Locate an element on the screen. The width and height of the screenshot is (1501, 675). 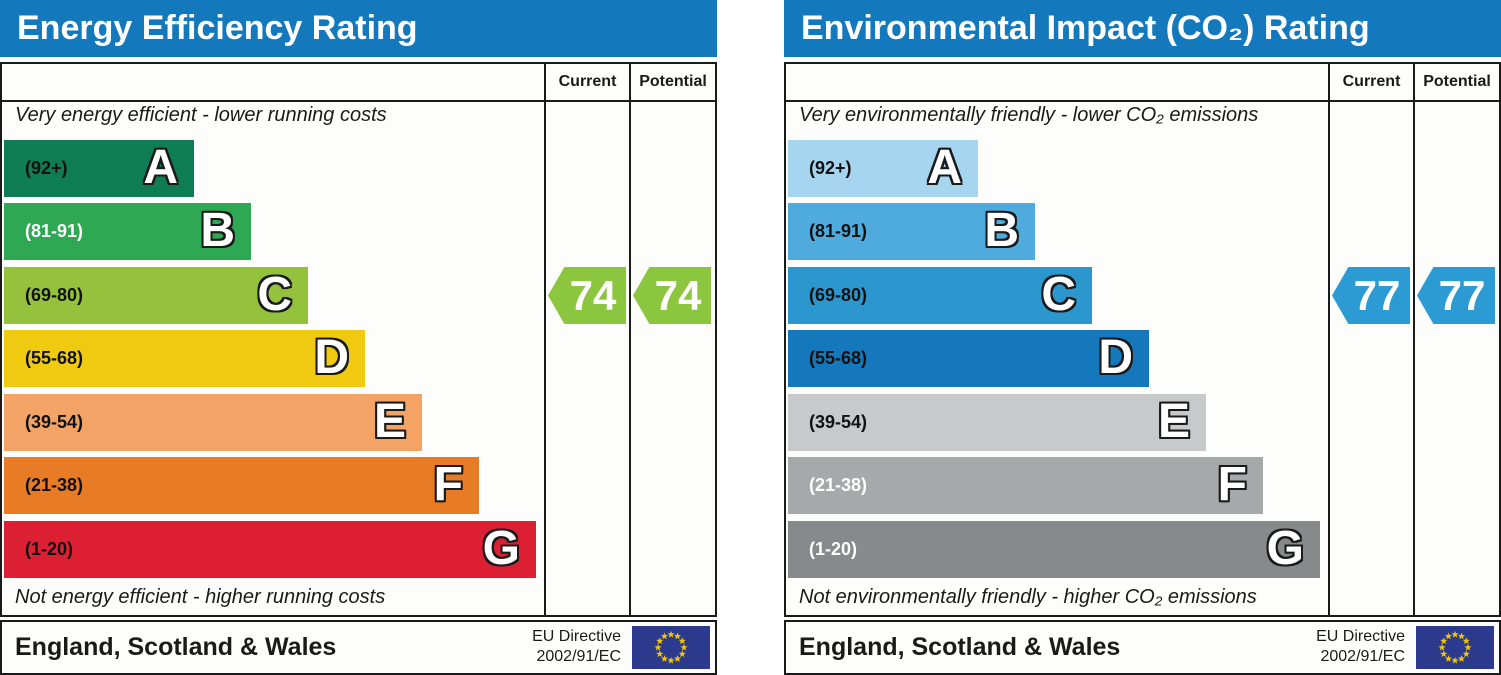
current-rating-value: 77 is located at coordinates (1377, 295).